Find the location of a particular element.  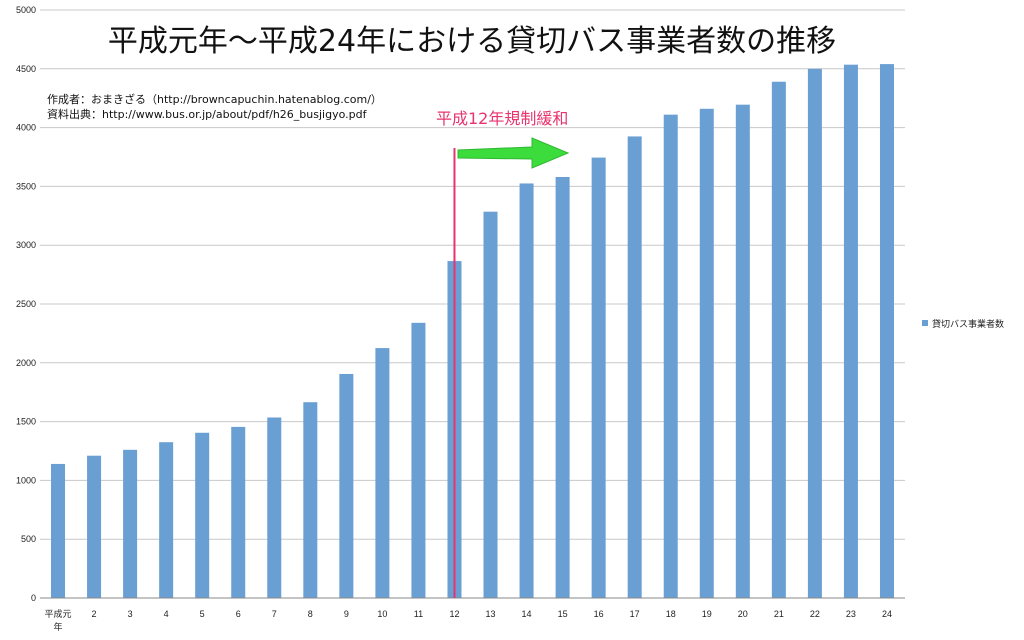

x-tick-label: 4 is located at coordinates (166, 614).